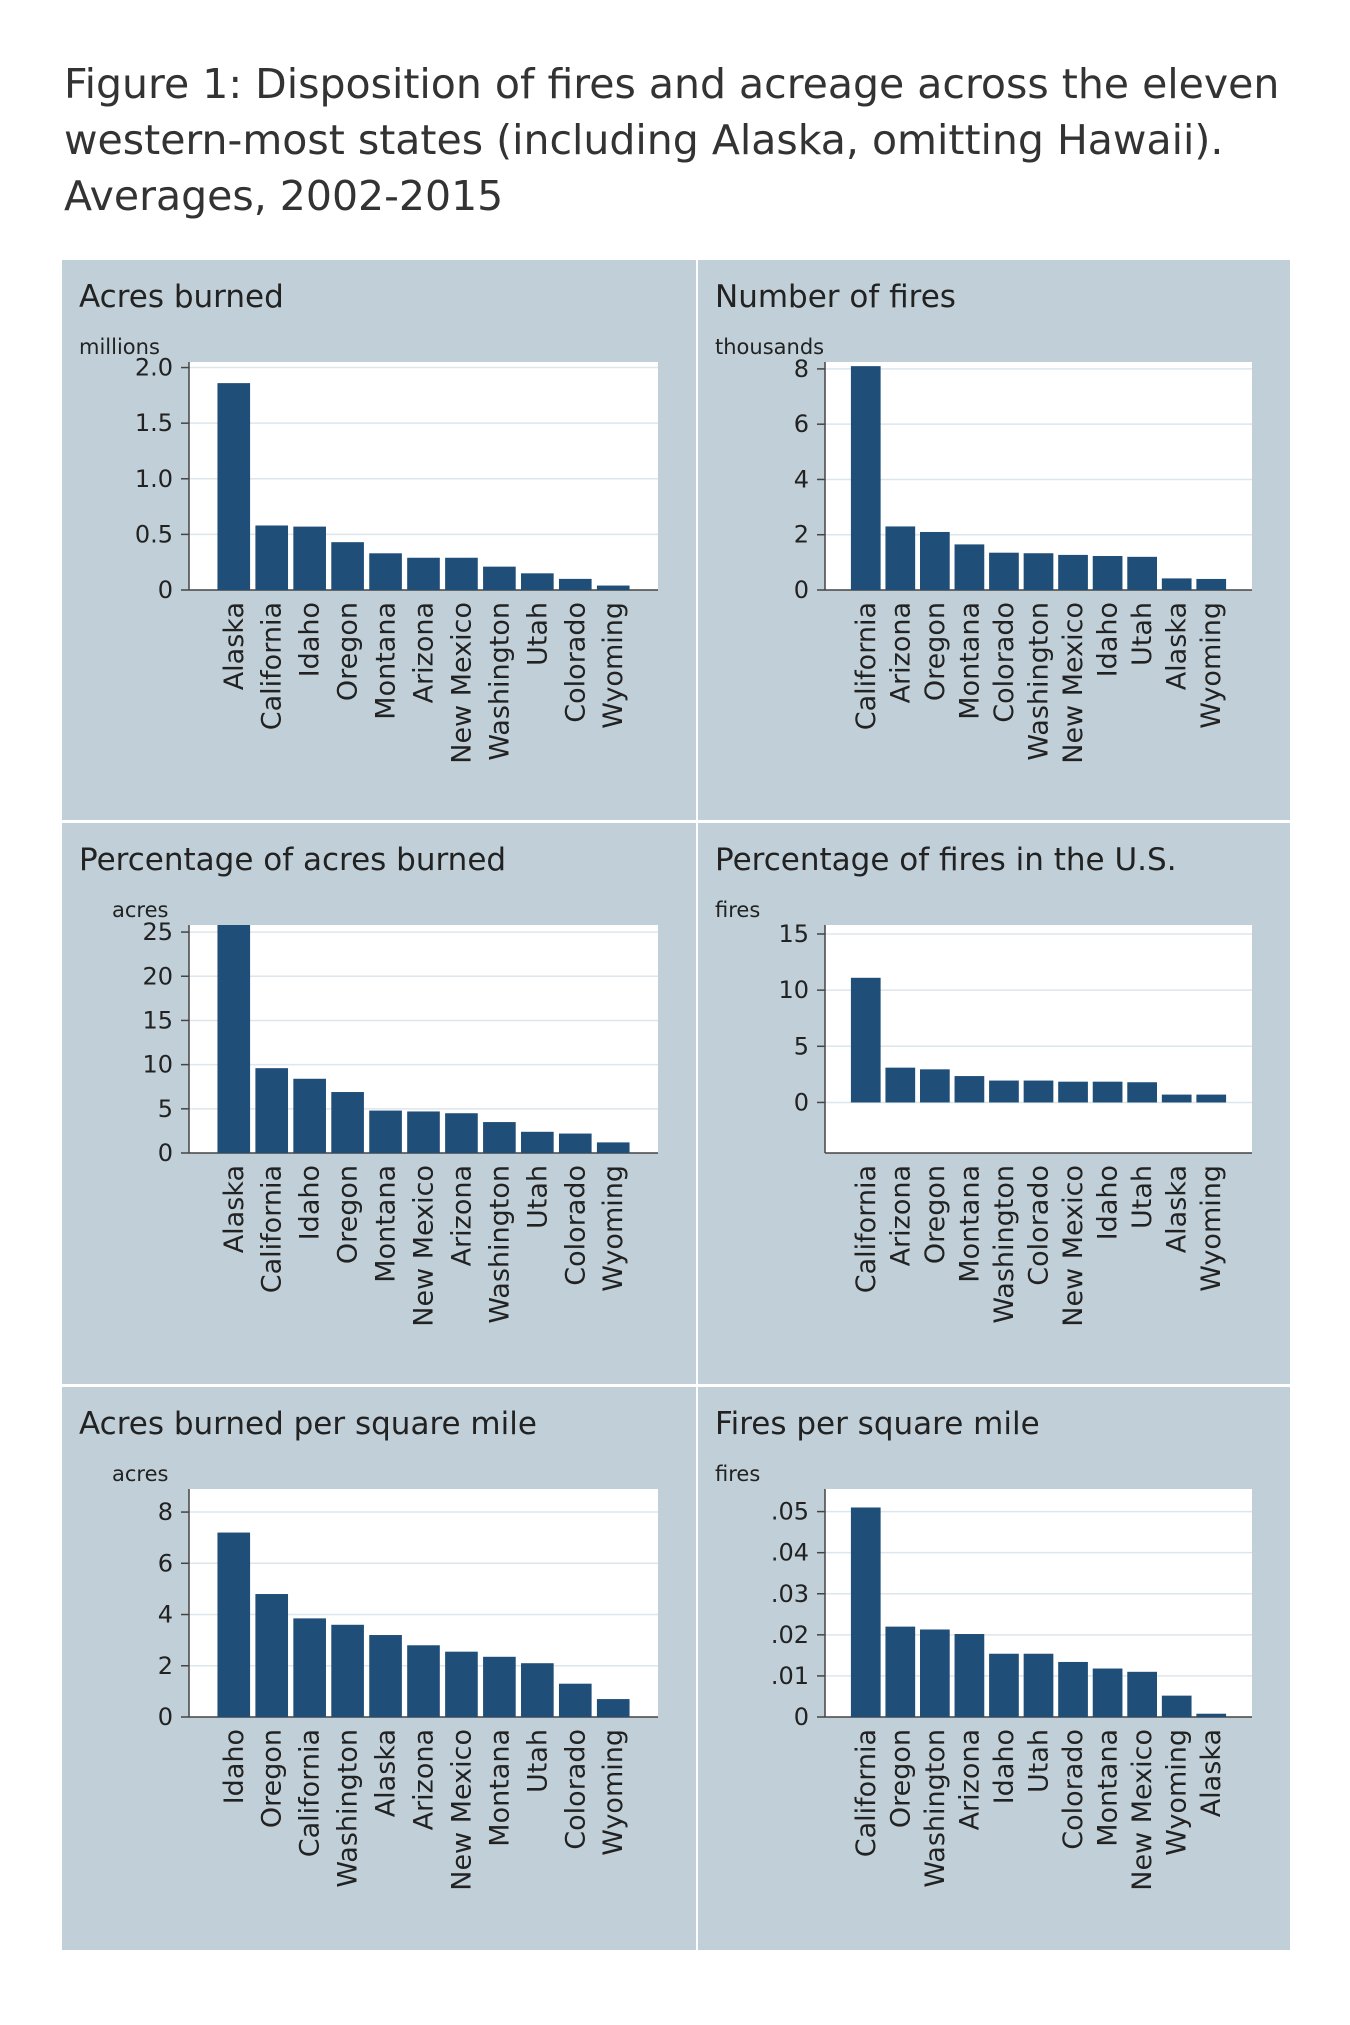 The width and height of the screenshot is (1350, 2025). Describe the element at coordinates (157, 932) in the screenshot. I see `y-tick-label: 25` at that location.